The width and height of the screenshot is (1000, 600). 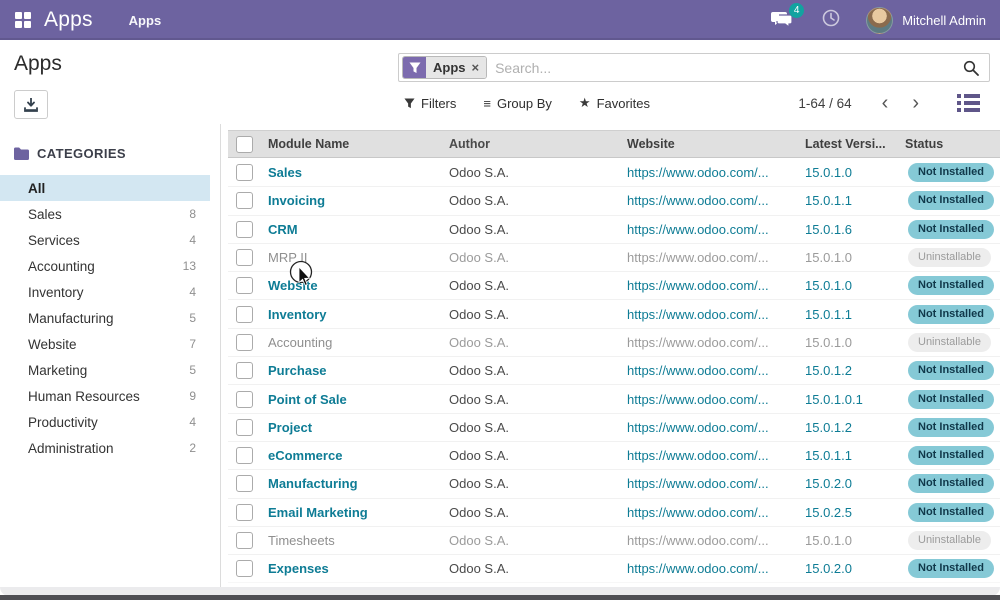 What do you see at coordinates (924, 144) in the screenshot?
I see `column-header-status: Status` at bounding box center [924, 144].